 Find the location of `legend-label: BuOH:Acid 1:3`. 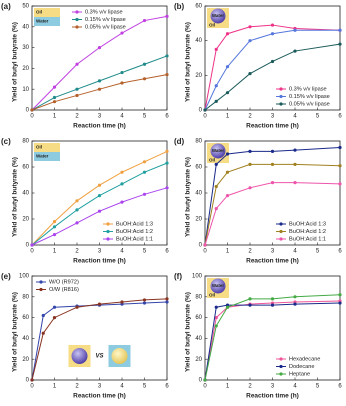

legend-label: BuOH:Acid 1:3 is located at coordinates (134, 224).